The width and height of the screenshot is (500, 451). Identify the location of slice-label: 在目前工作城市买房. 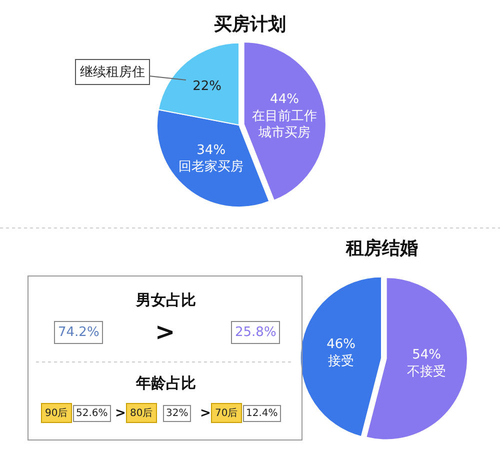
(285, 124).